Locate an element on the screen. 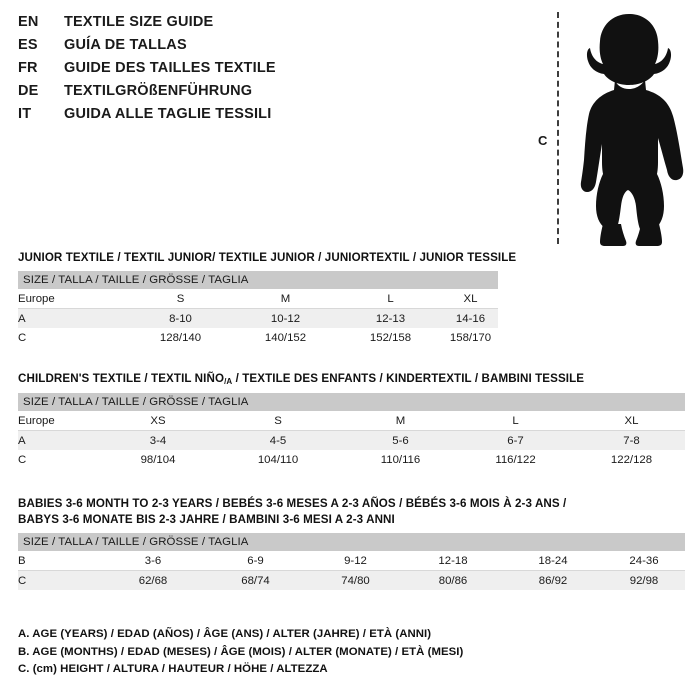 Image resolution: width=700 pixels, height=700 pixels. row-label-europe-children: Europe is located at coordinates (63, 421).